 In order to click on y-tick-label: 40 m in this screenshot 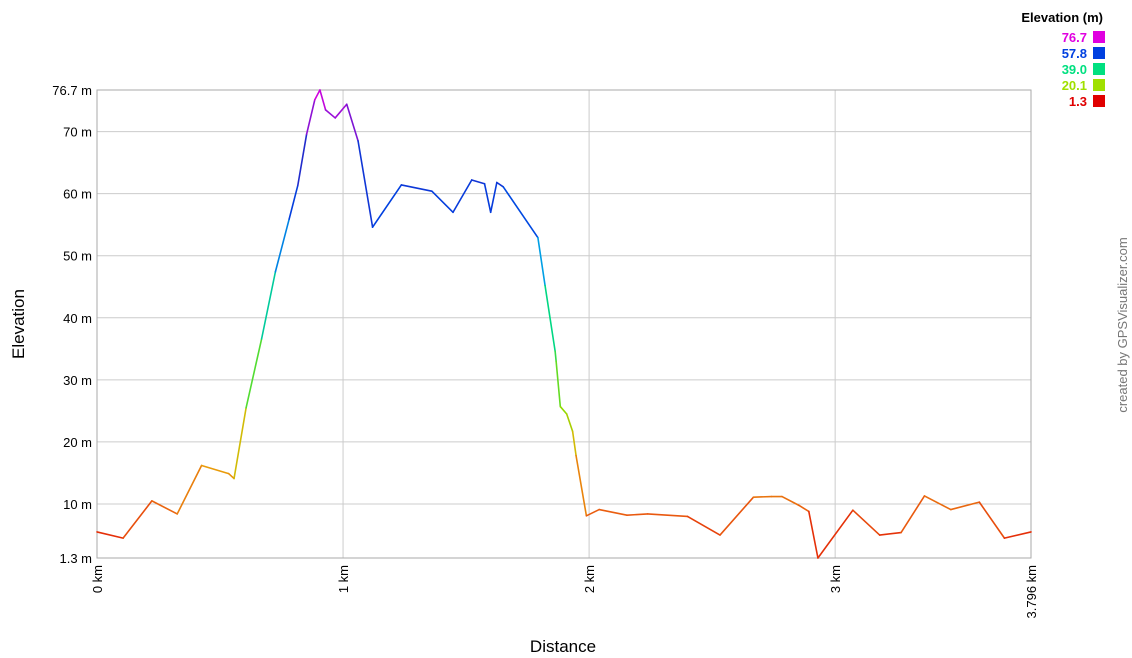, I will do `click(77, 318)`.